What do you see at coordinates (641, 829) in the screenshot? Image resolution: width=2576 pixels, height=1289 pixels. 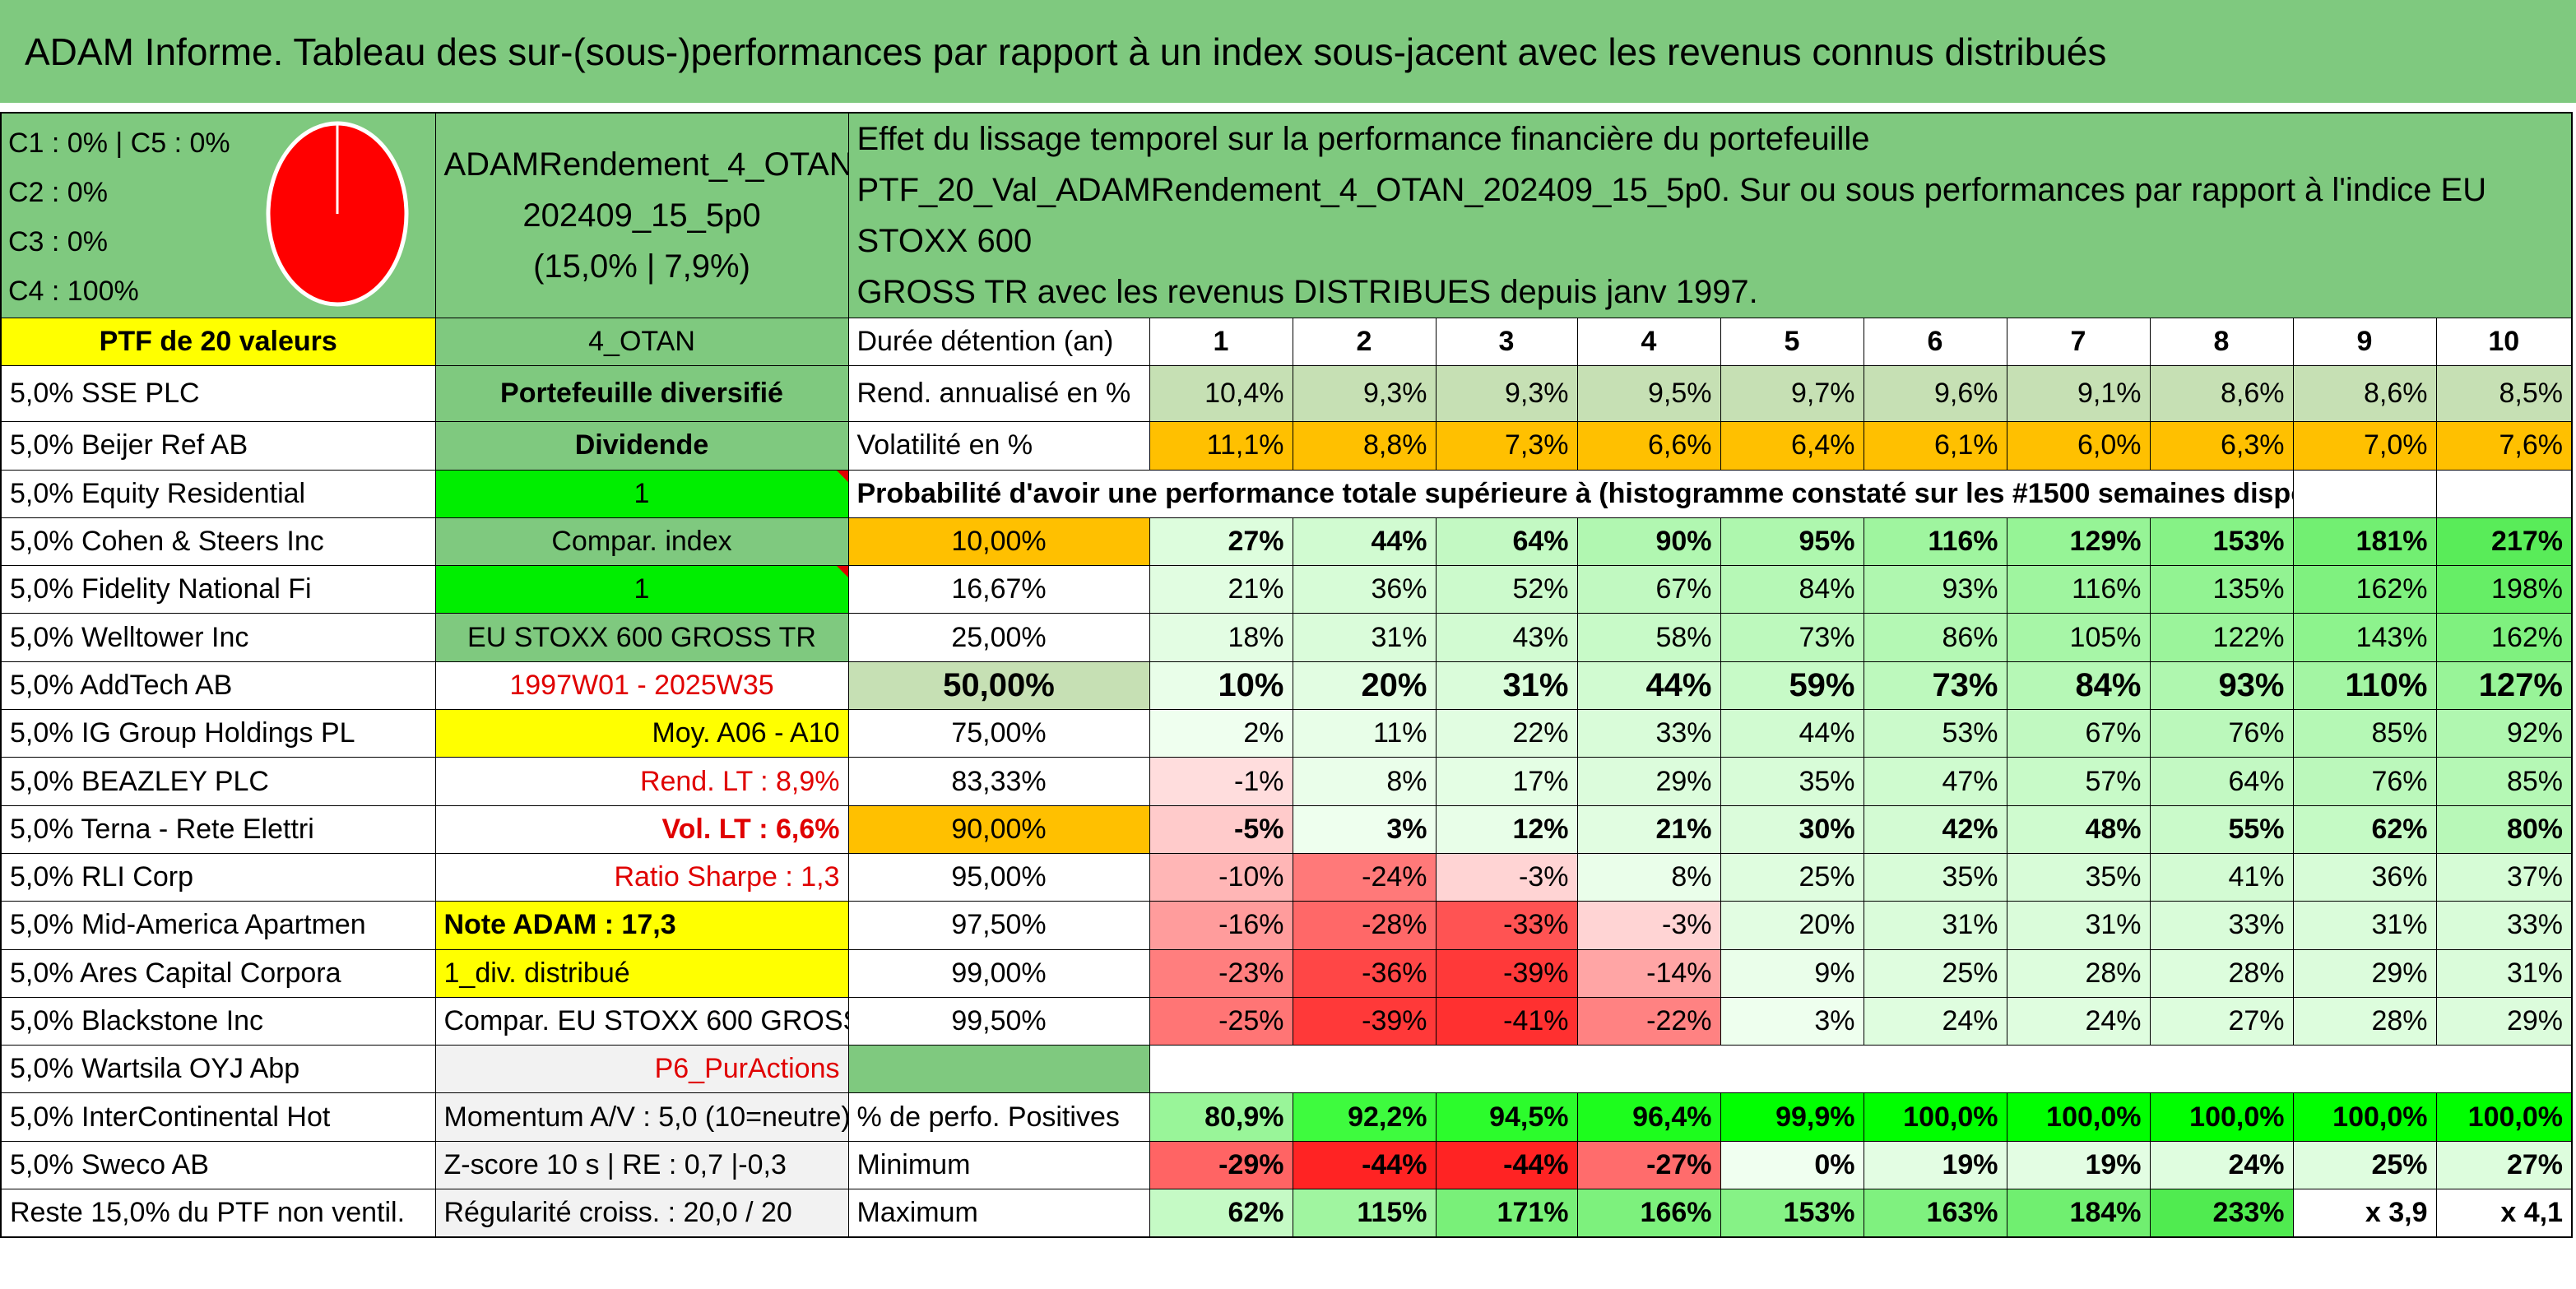 I see `info-lt-volatility: Vol. LT : 6,6%` at bounding box center [641, 829].